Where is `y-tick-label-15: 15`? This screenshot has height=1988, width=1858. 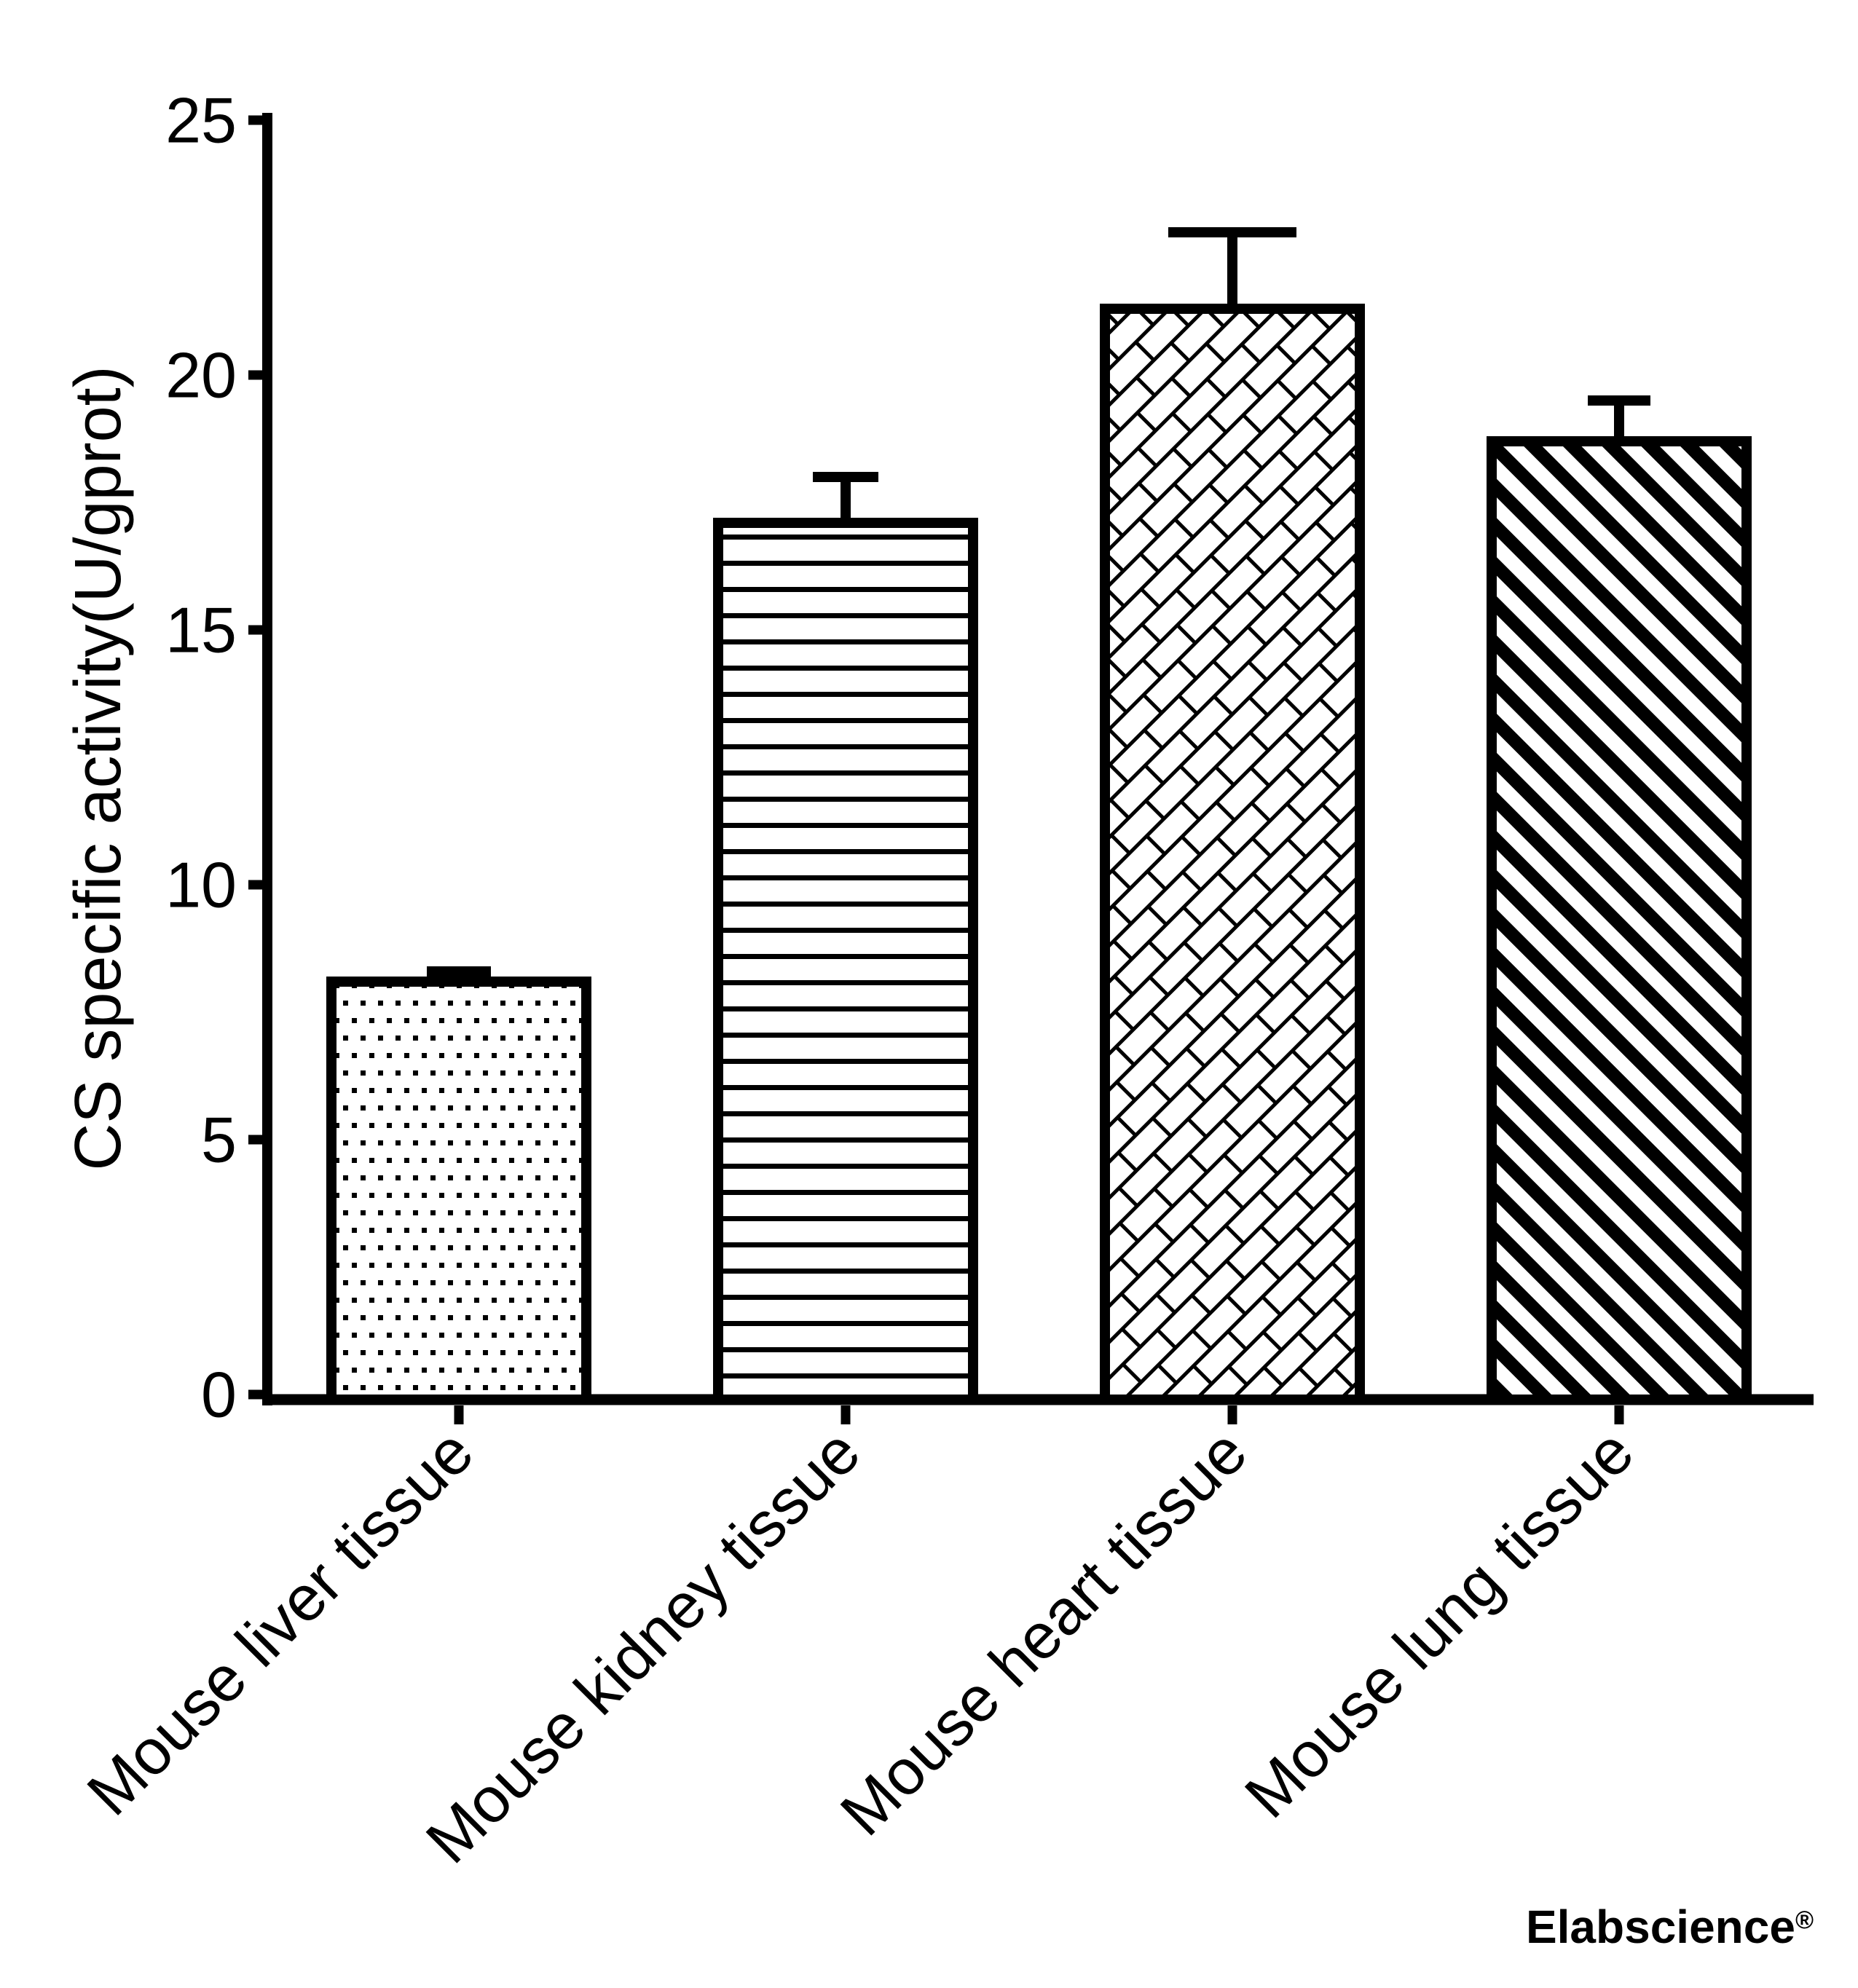
y-tick-label-15: 15 is located at coordinates (201, 630).